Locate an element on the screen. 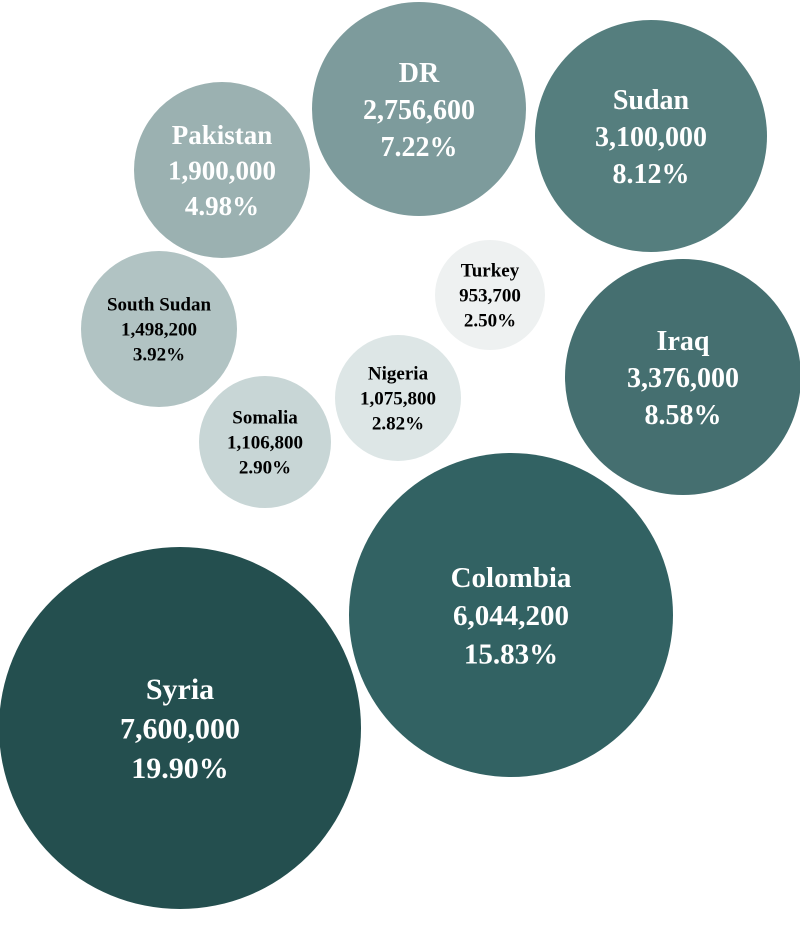 Image resolution: width=800 pixels, height=935 pixels. bubble-value-label: 1,106,800 is located at coordinates (265, 443).